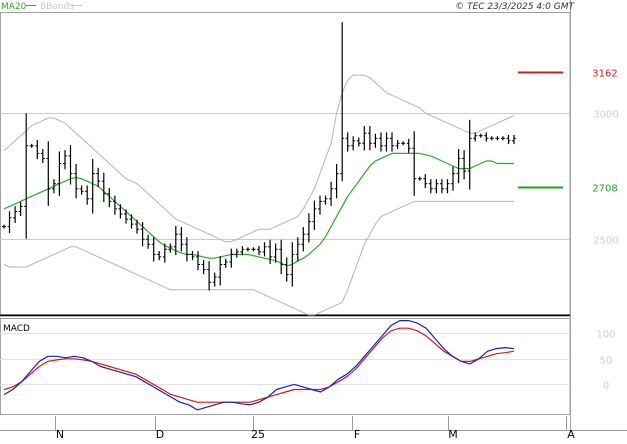 The height and width of the screenshot is (444, 627). Describe the element at coordinates (453, 434) in the screenshot. I see `x-axis-label: M` at that location.